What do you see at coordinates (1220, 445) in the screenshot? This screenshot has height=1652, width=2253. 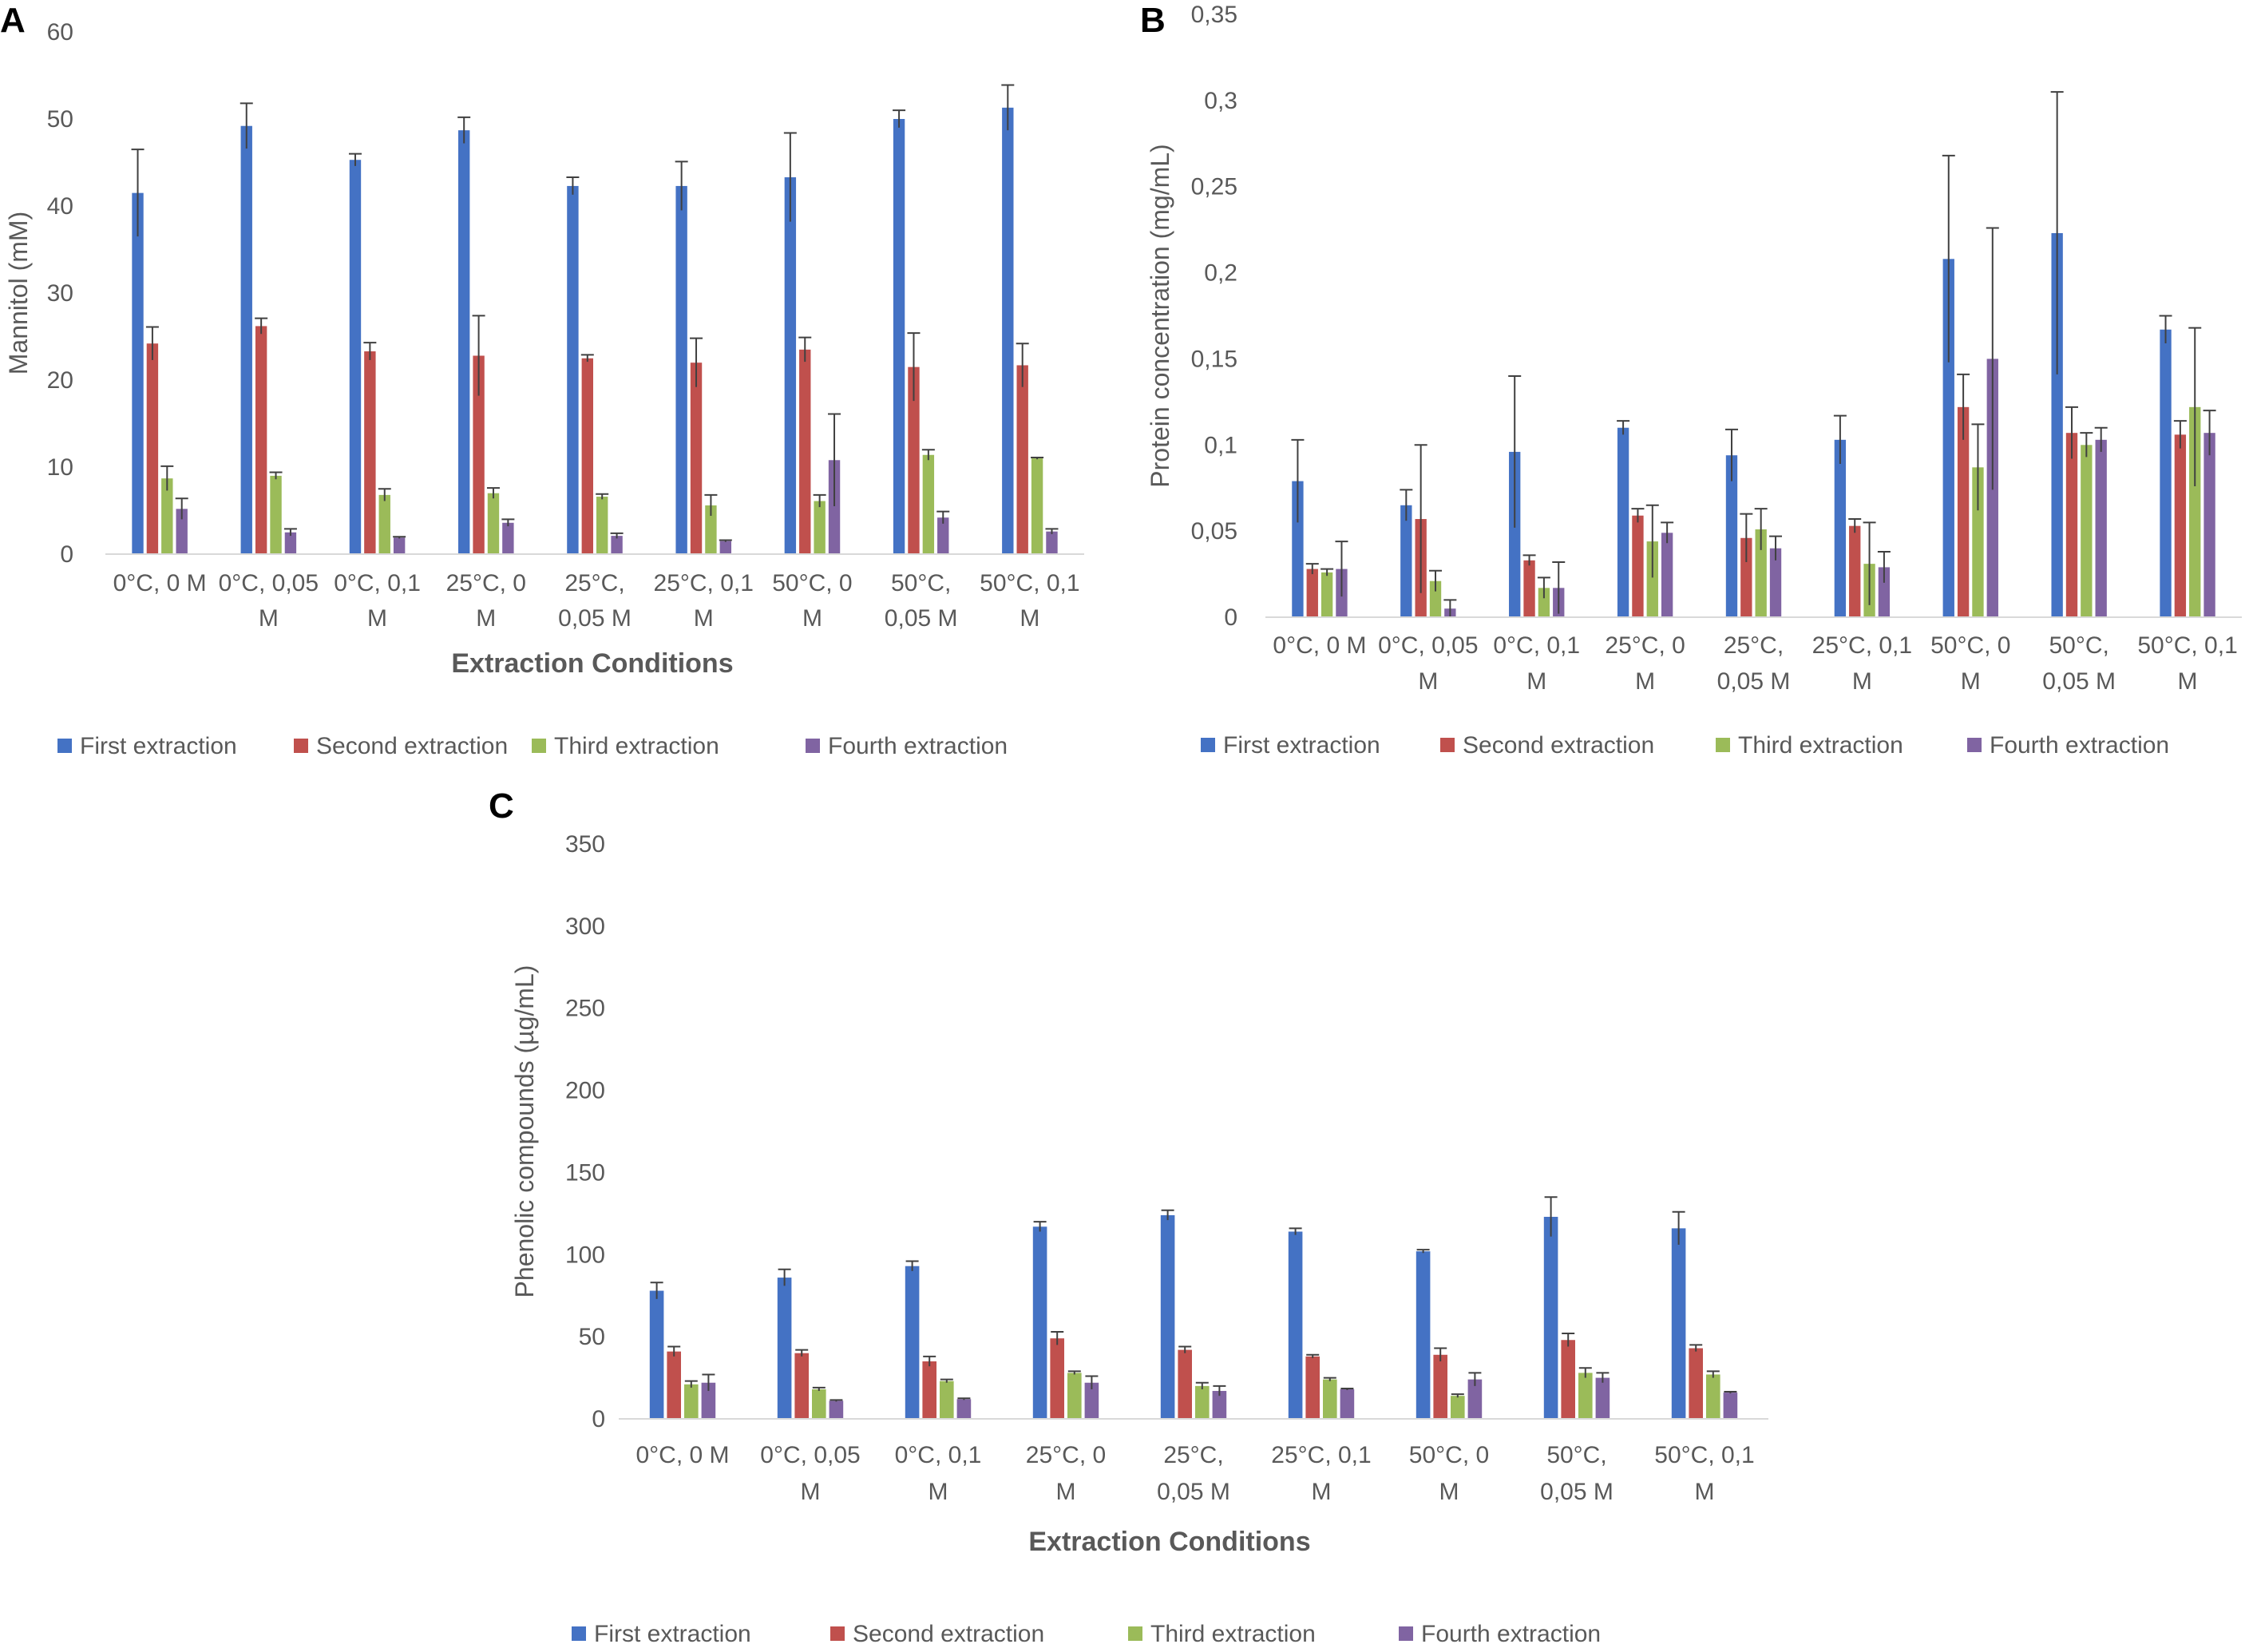 I see `y-tick-label: 0,1` at bounding box center [1220, 445].